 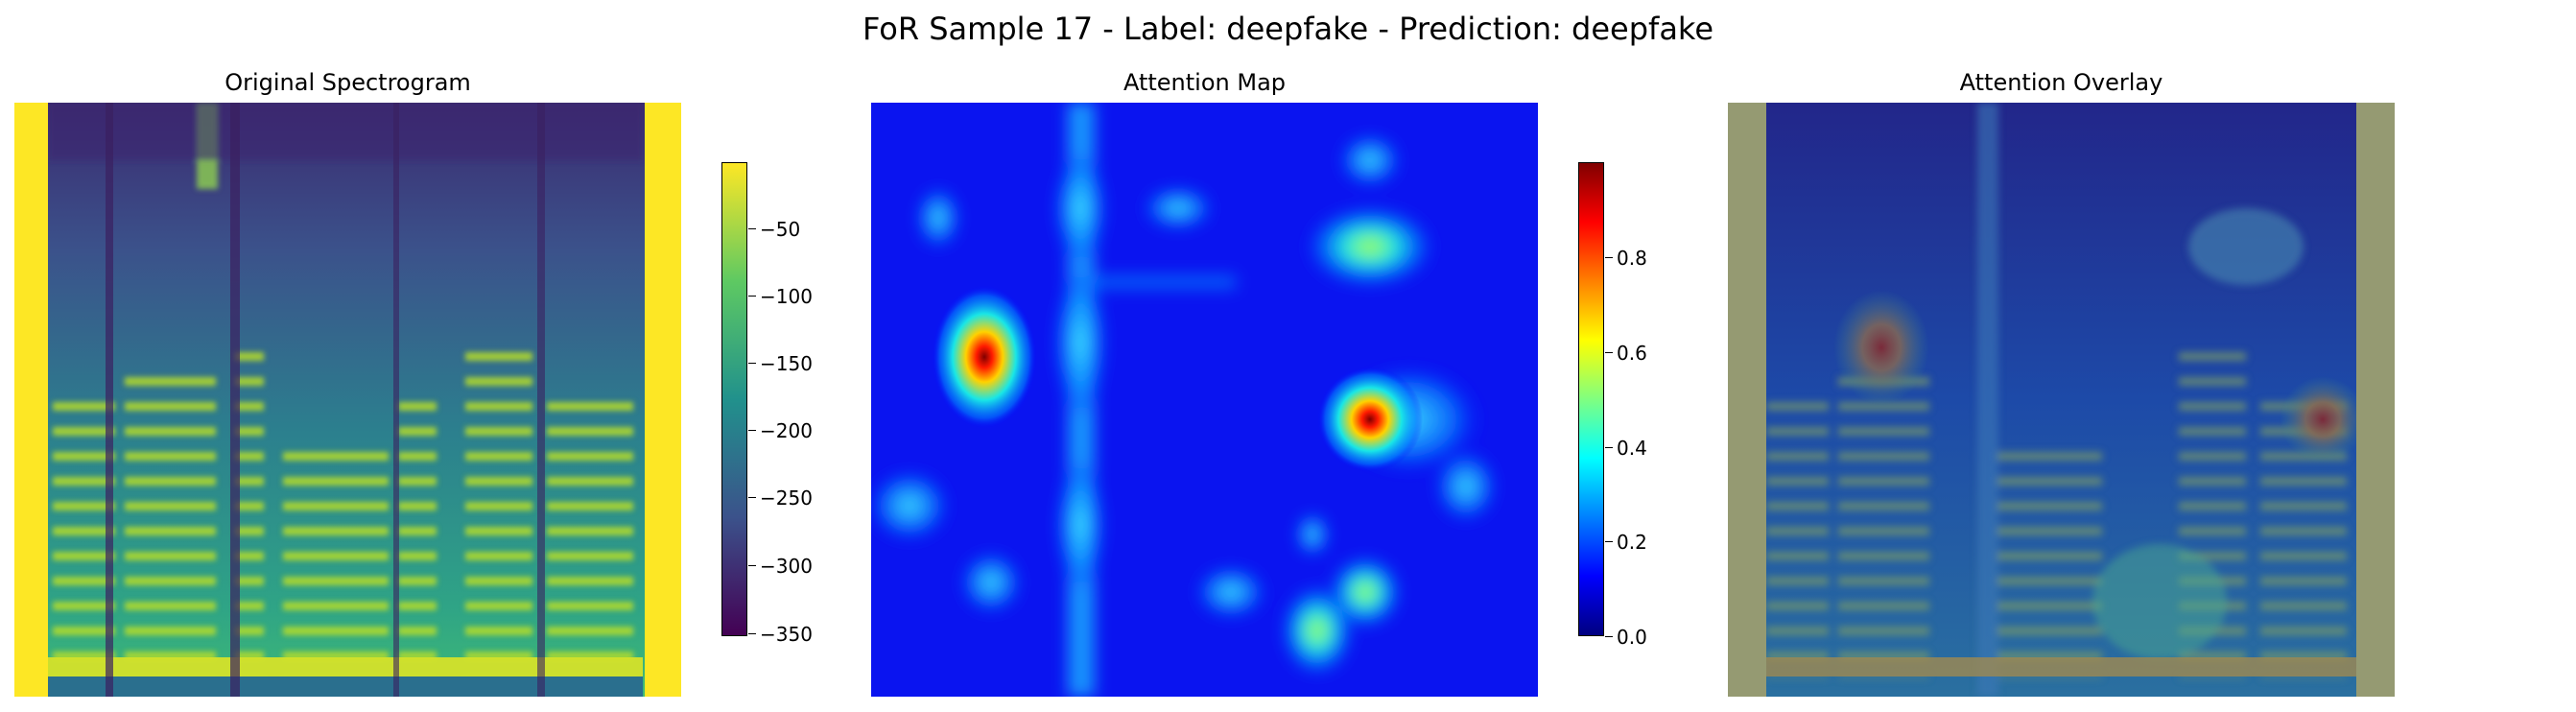 I want to click on colorbar-tick: −150, so click(x=780, y=363).